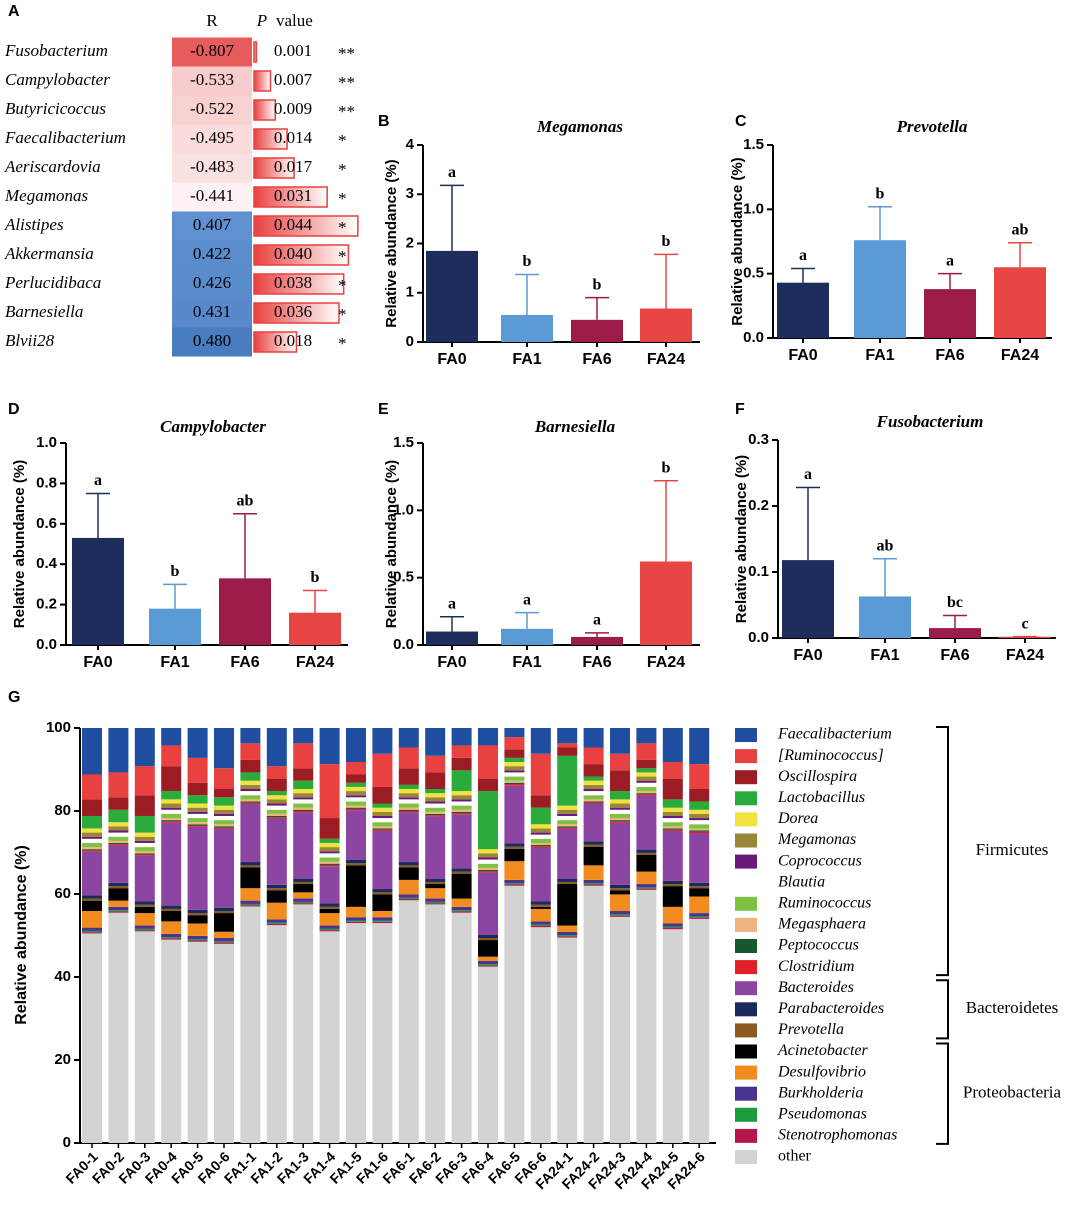  I want to click on genus-label: Fusobacterium, so click(56, 50).